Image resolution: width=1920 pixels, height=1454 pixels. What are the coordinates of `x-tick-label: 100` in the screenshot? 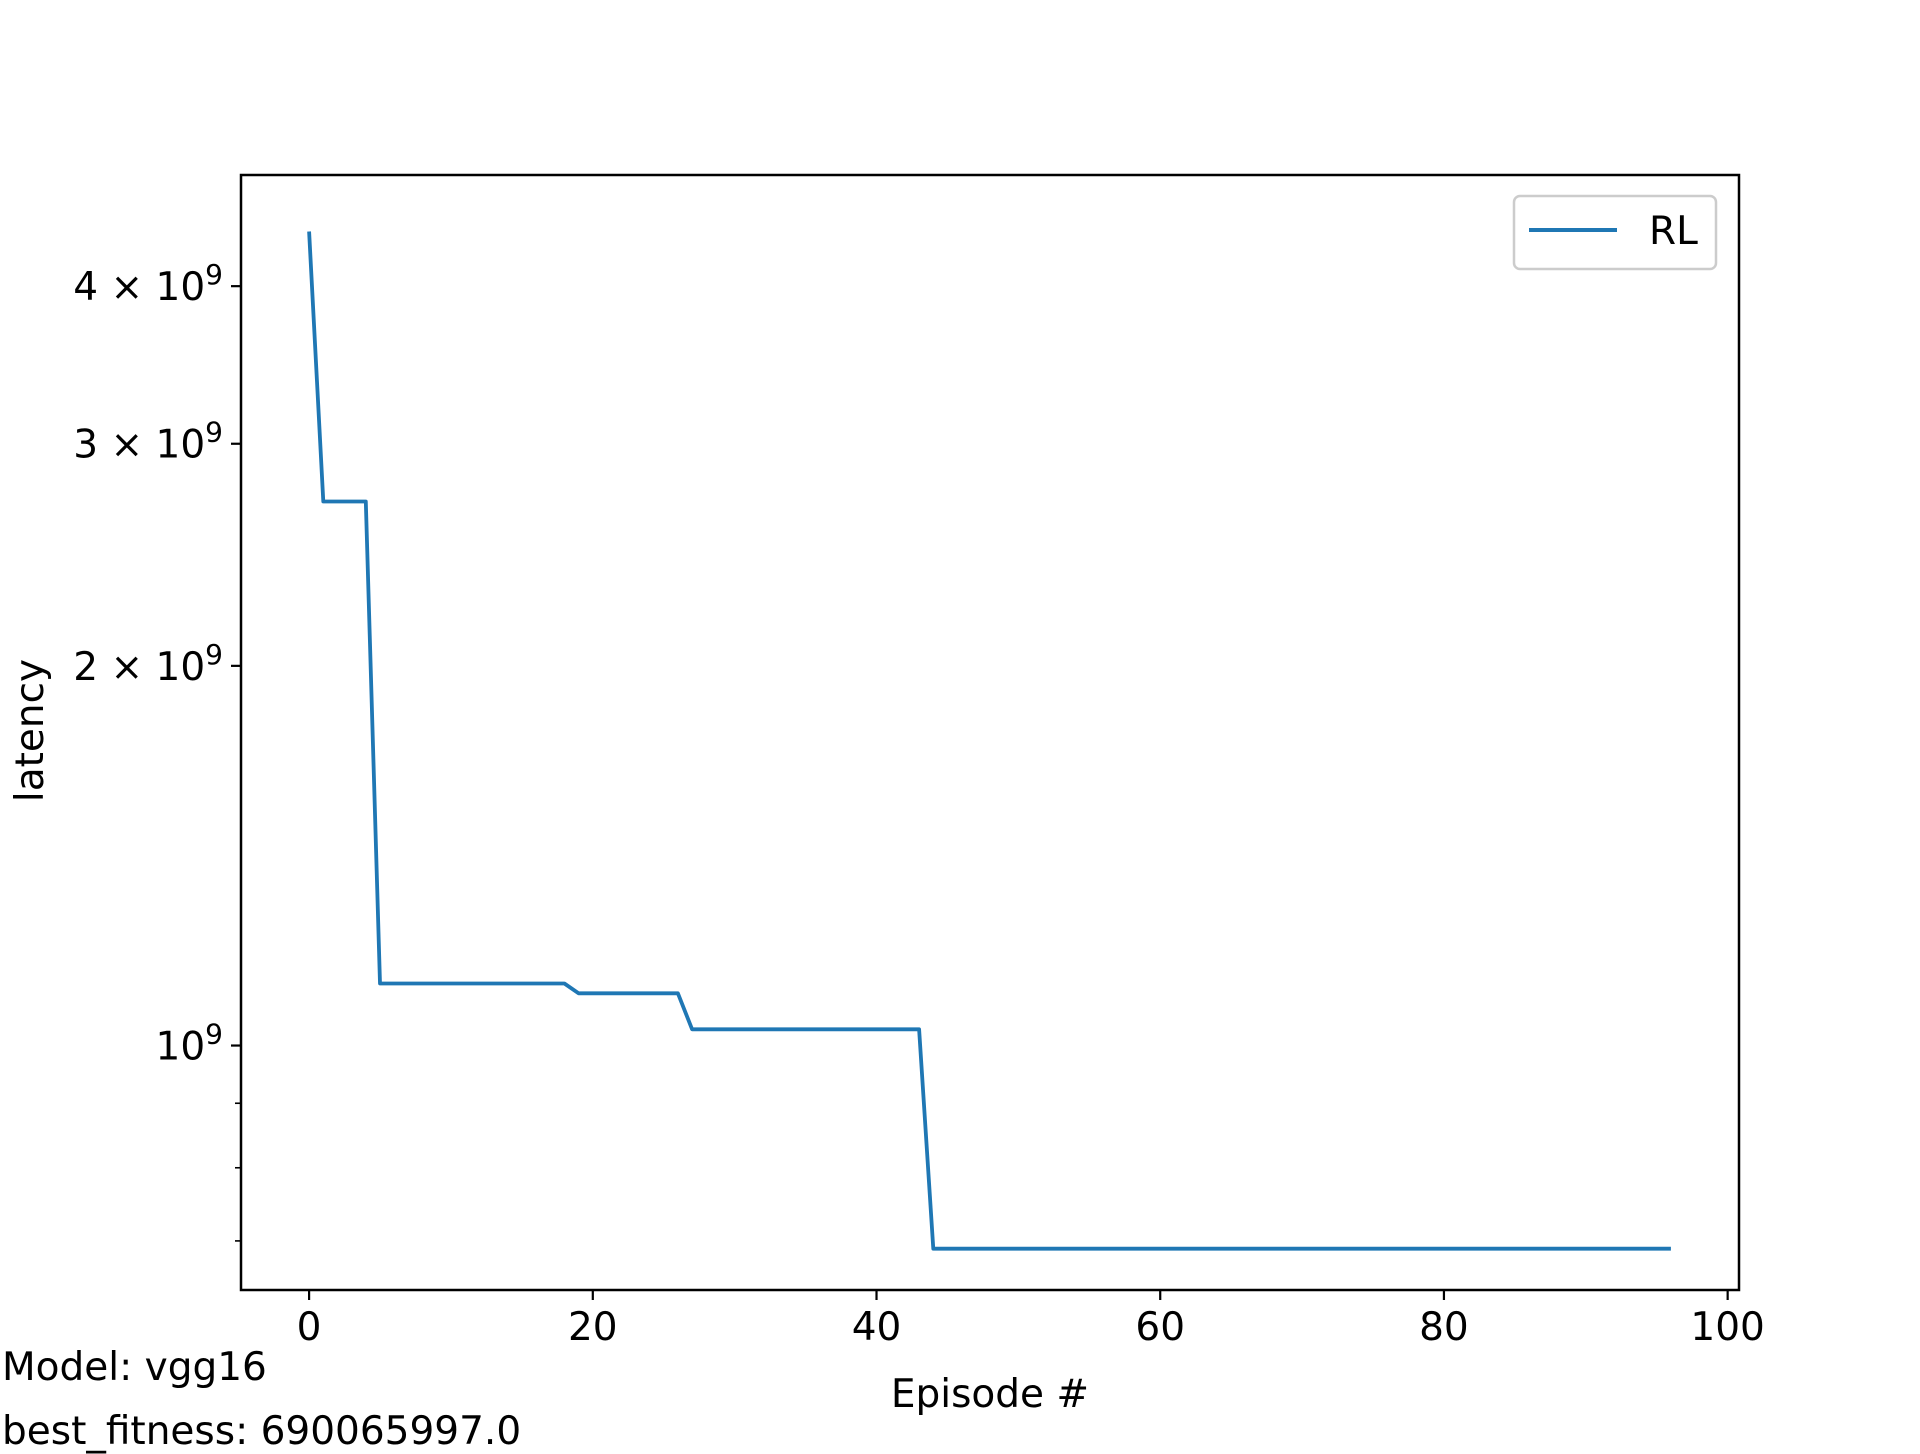 It's located at (1727, 1327).